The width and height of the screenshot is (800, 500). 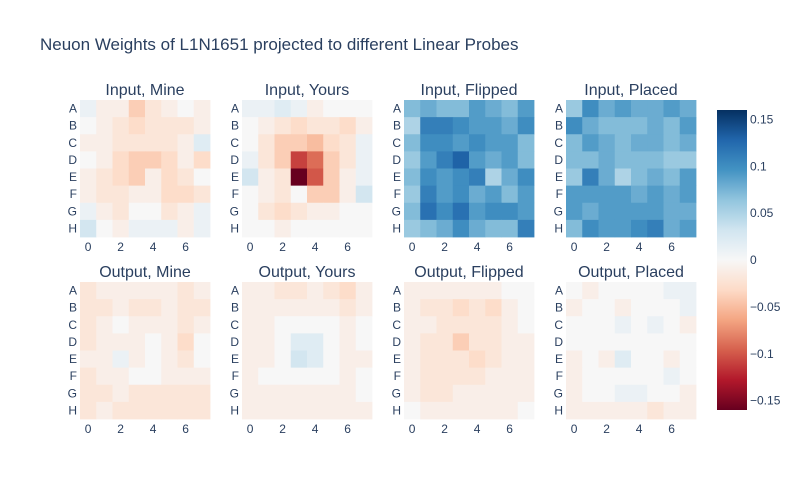 I want to click on row-tick-label: E, so click(x=235, y=359).